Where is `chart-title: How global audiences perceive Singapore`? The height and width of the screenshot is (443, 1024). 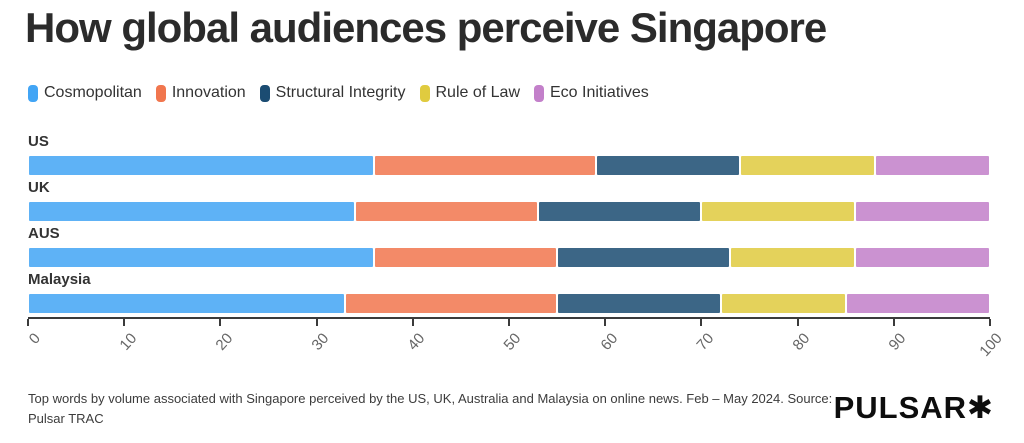
chart-title: How global audiences perceive Singapore is located at coordinates (426, 27).